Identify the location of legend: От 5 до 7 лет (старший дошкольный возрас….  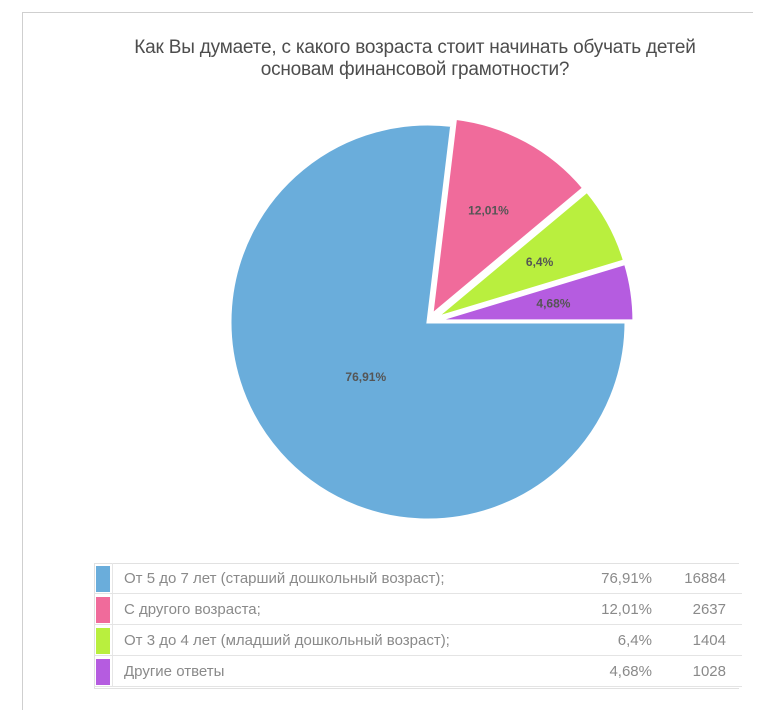
(418, 625).